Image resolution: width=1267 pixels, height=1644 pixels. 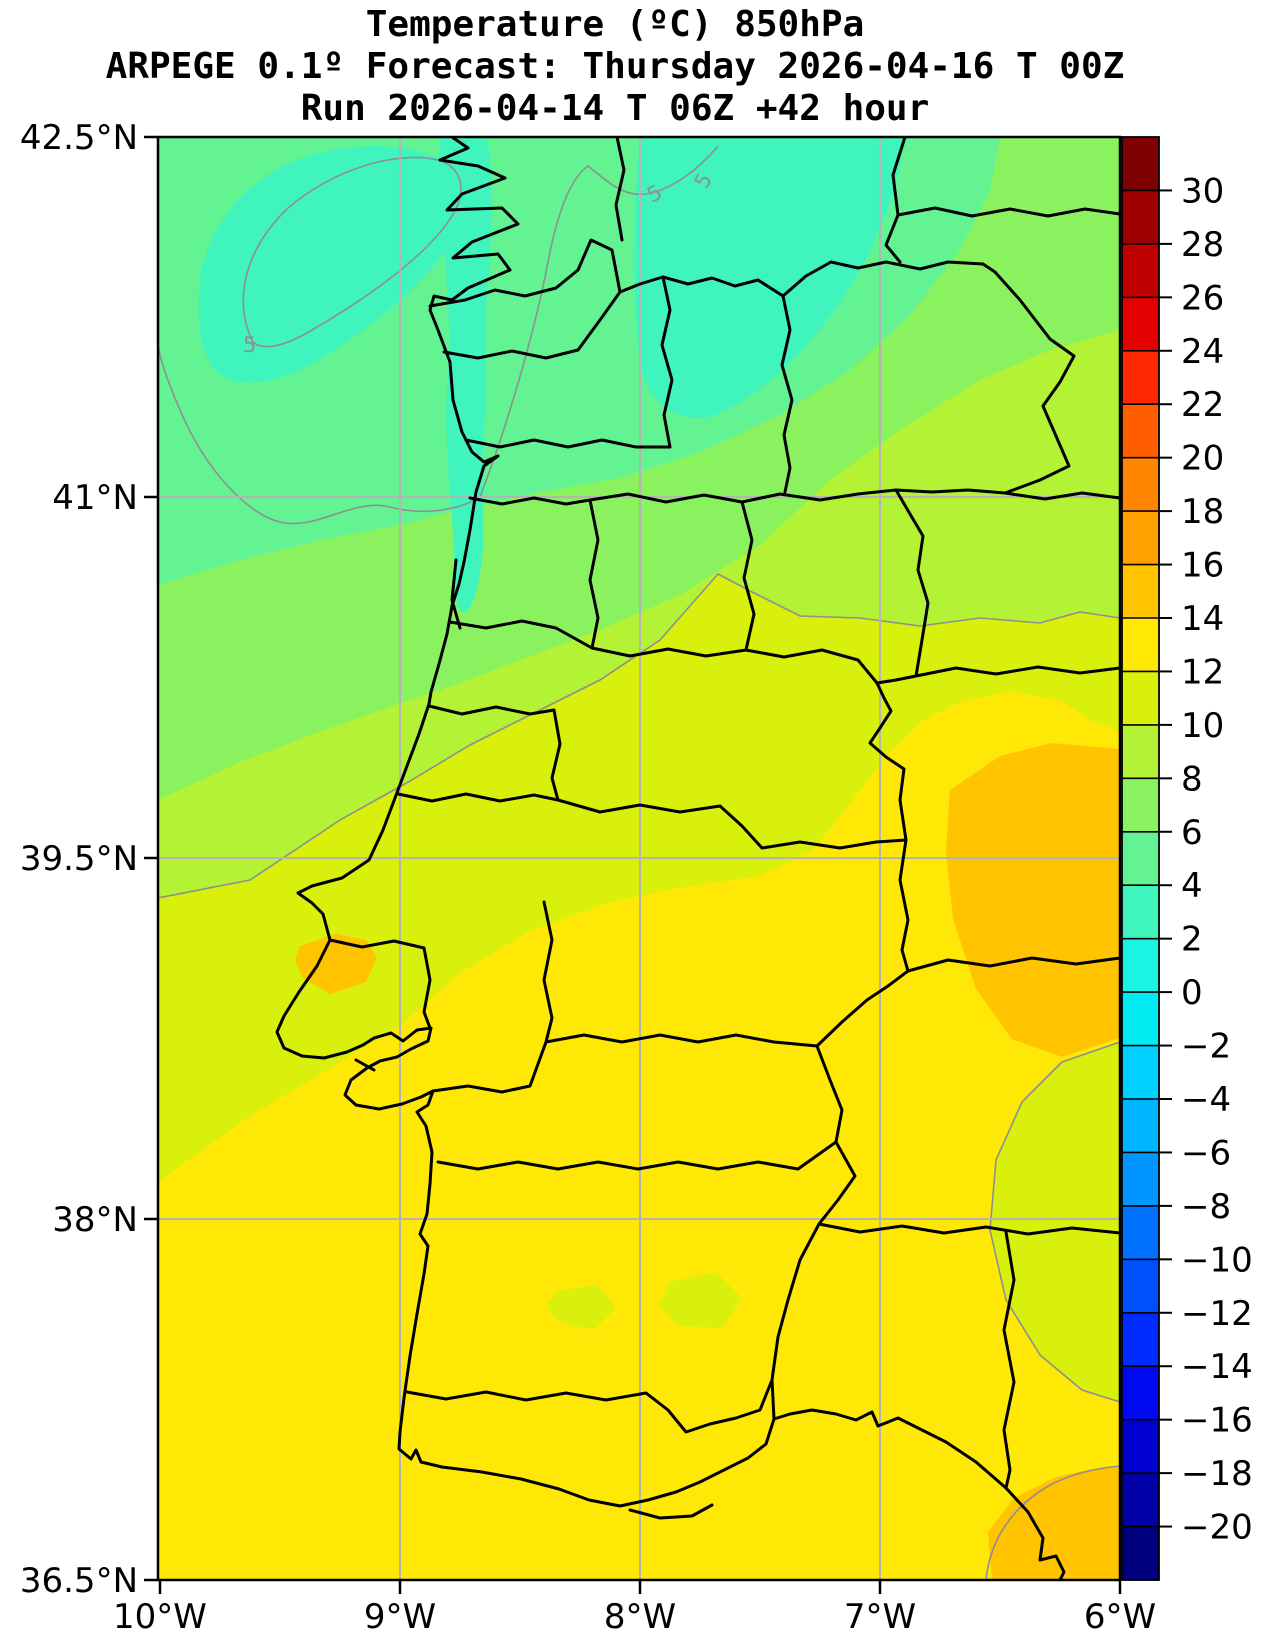 I want to click on colorbar-tick-label: 28, so click(x=1202, y=245).